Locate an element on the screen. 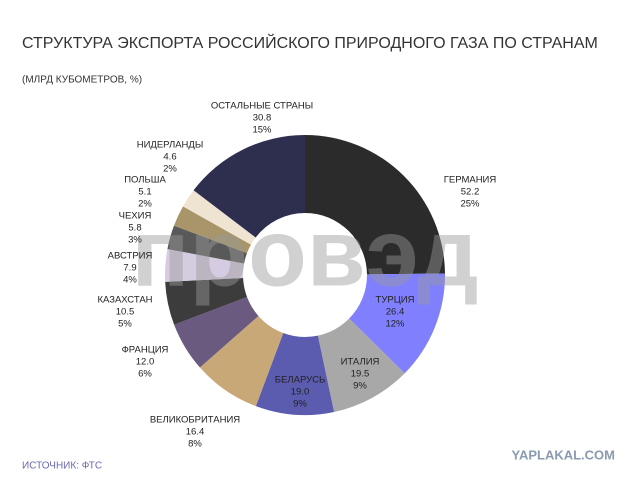  share-label: 8% is located at coordinates (195, 444).